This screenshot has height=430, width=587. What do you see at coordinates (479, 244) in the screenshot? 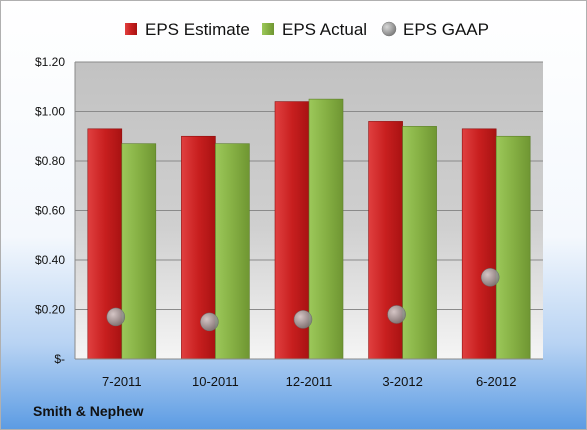
I see `bar-eps-estimate` at bounding box center [479, 244].